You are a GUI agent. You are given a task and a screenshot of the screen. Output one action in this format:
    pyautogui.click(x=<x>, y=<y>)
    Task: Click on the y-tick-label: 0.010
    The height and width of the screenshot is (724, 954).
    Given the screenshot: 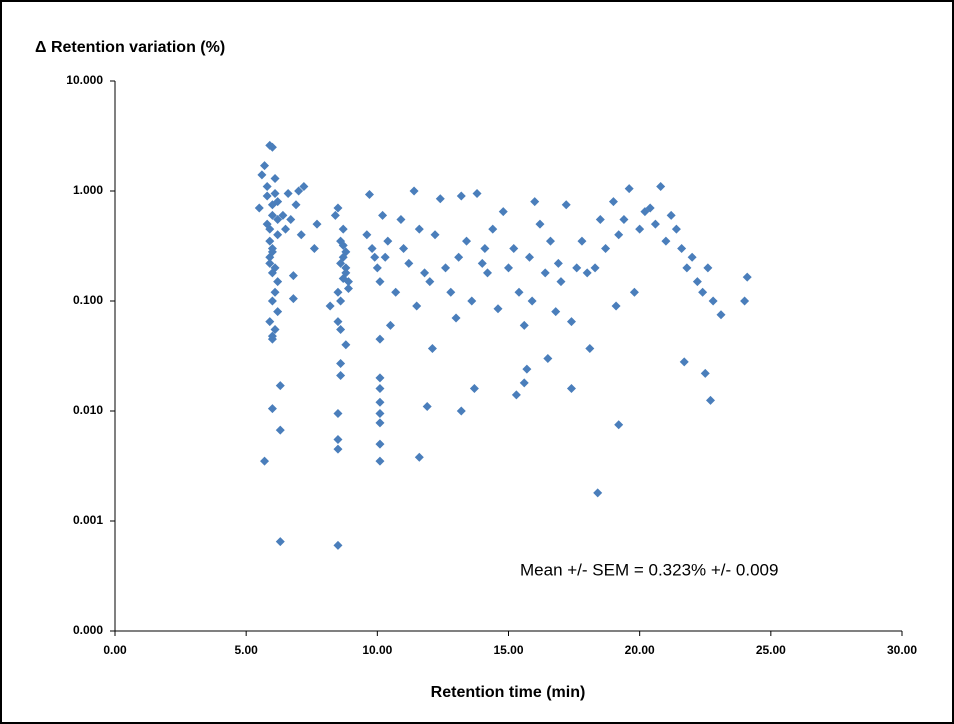 What is the action you would take?
    pyautogui.click(x=88, y=410)
    